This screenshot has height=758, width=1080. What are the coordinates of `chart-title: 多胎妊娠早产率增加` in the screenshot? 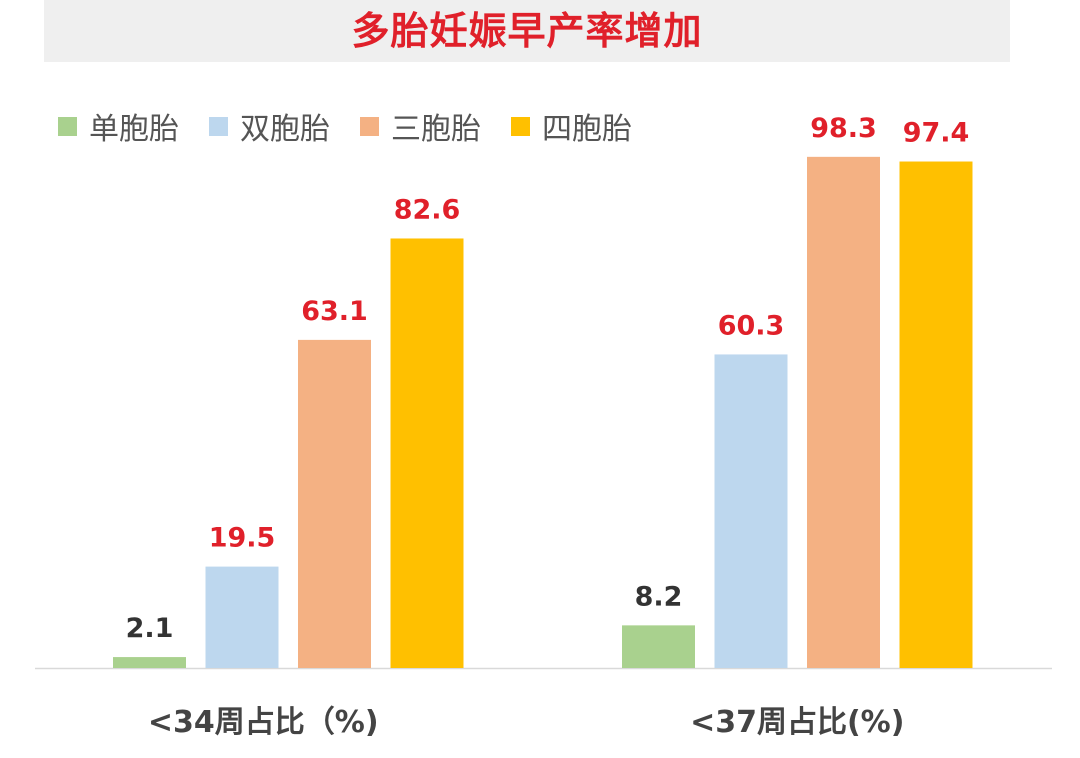 It's located at (527, 31).